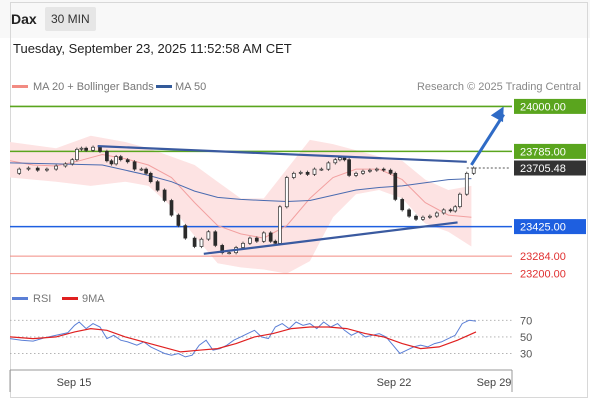  Describe the element at coordinates (20, 298) in the screenshot. I see `legend-swatch-rsi` at that location.